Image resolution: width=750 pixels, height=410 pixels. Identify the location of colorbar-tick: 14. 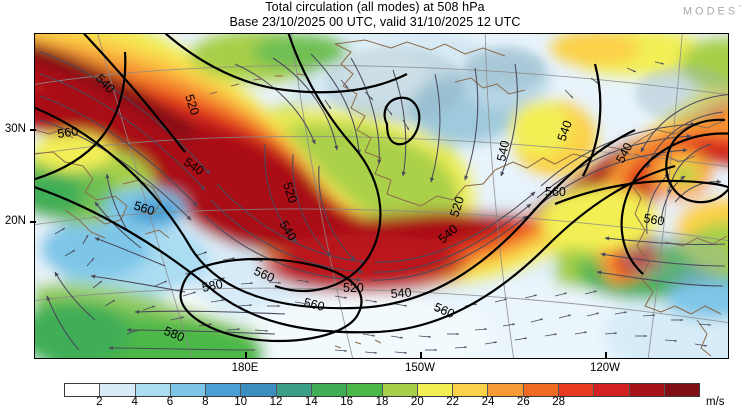
(311, 402).